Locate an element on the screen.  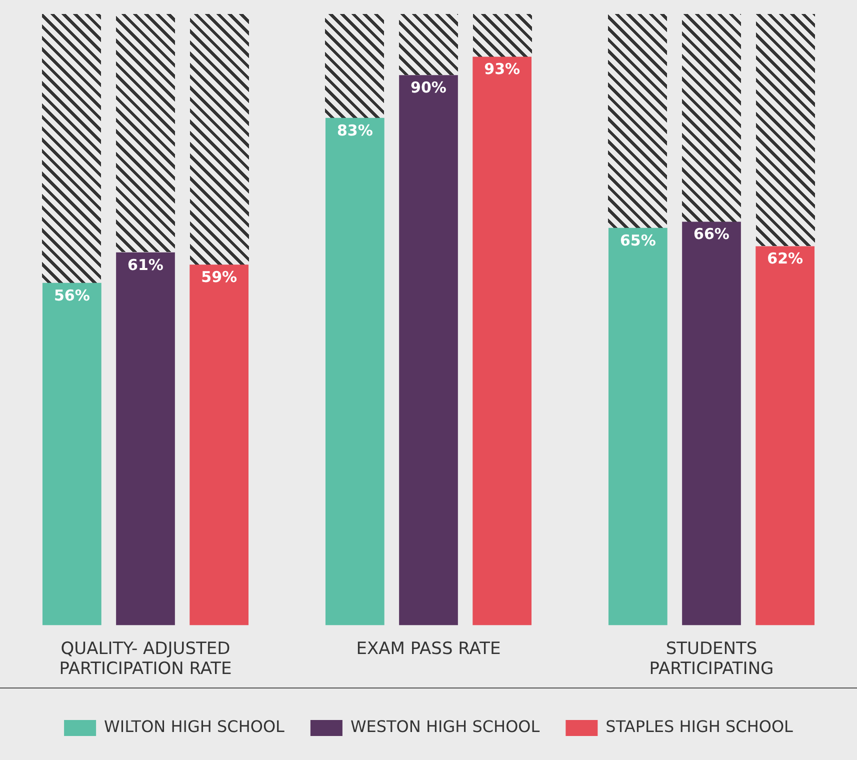
data-label: 65% is located at coordinates (638, 240).